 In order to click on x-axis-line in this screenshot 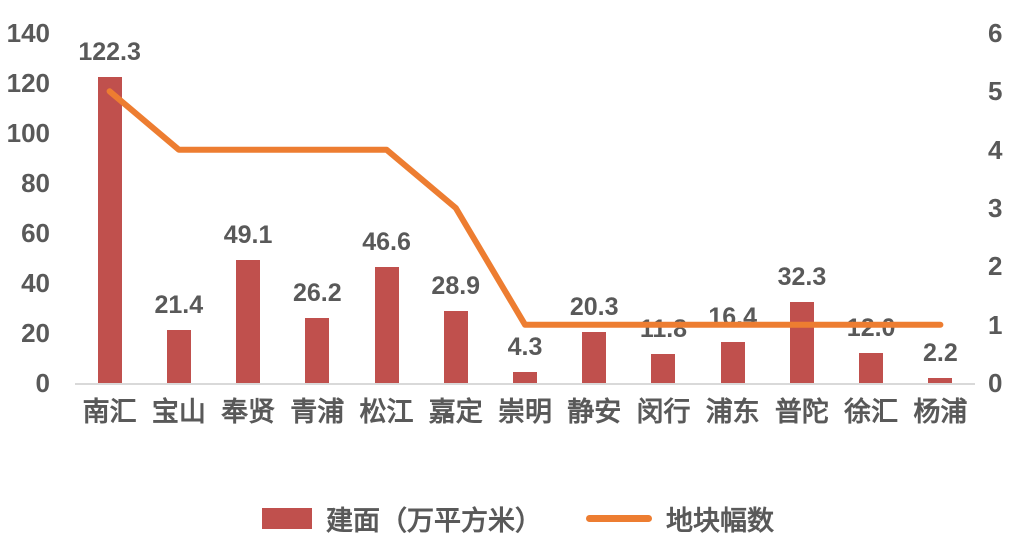, I will do `click(525, 384)`.